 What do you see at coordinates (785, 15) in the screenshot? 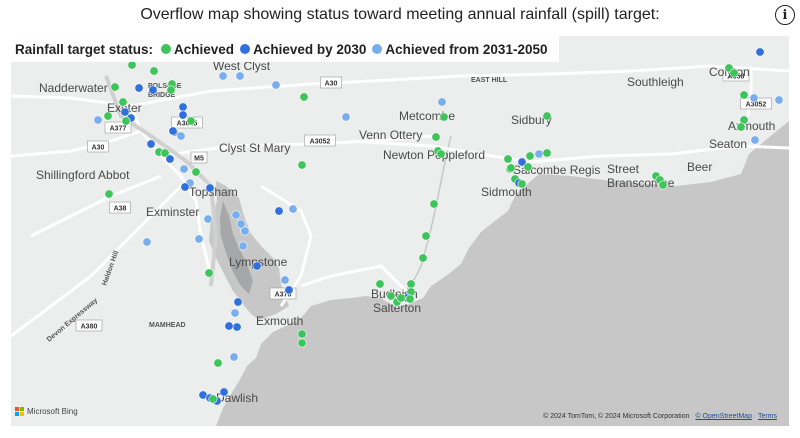
I see `info-icon: i` at bounding box center [785, 15].